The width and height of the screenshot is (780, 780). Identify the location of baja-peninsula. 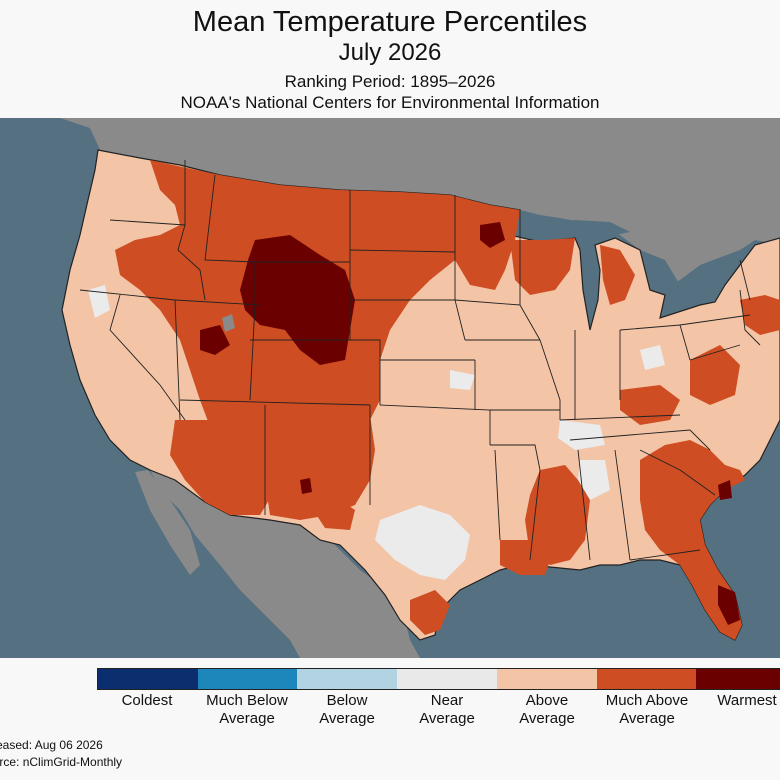
(167, 522).